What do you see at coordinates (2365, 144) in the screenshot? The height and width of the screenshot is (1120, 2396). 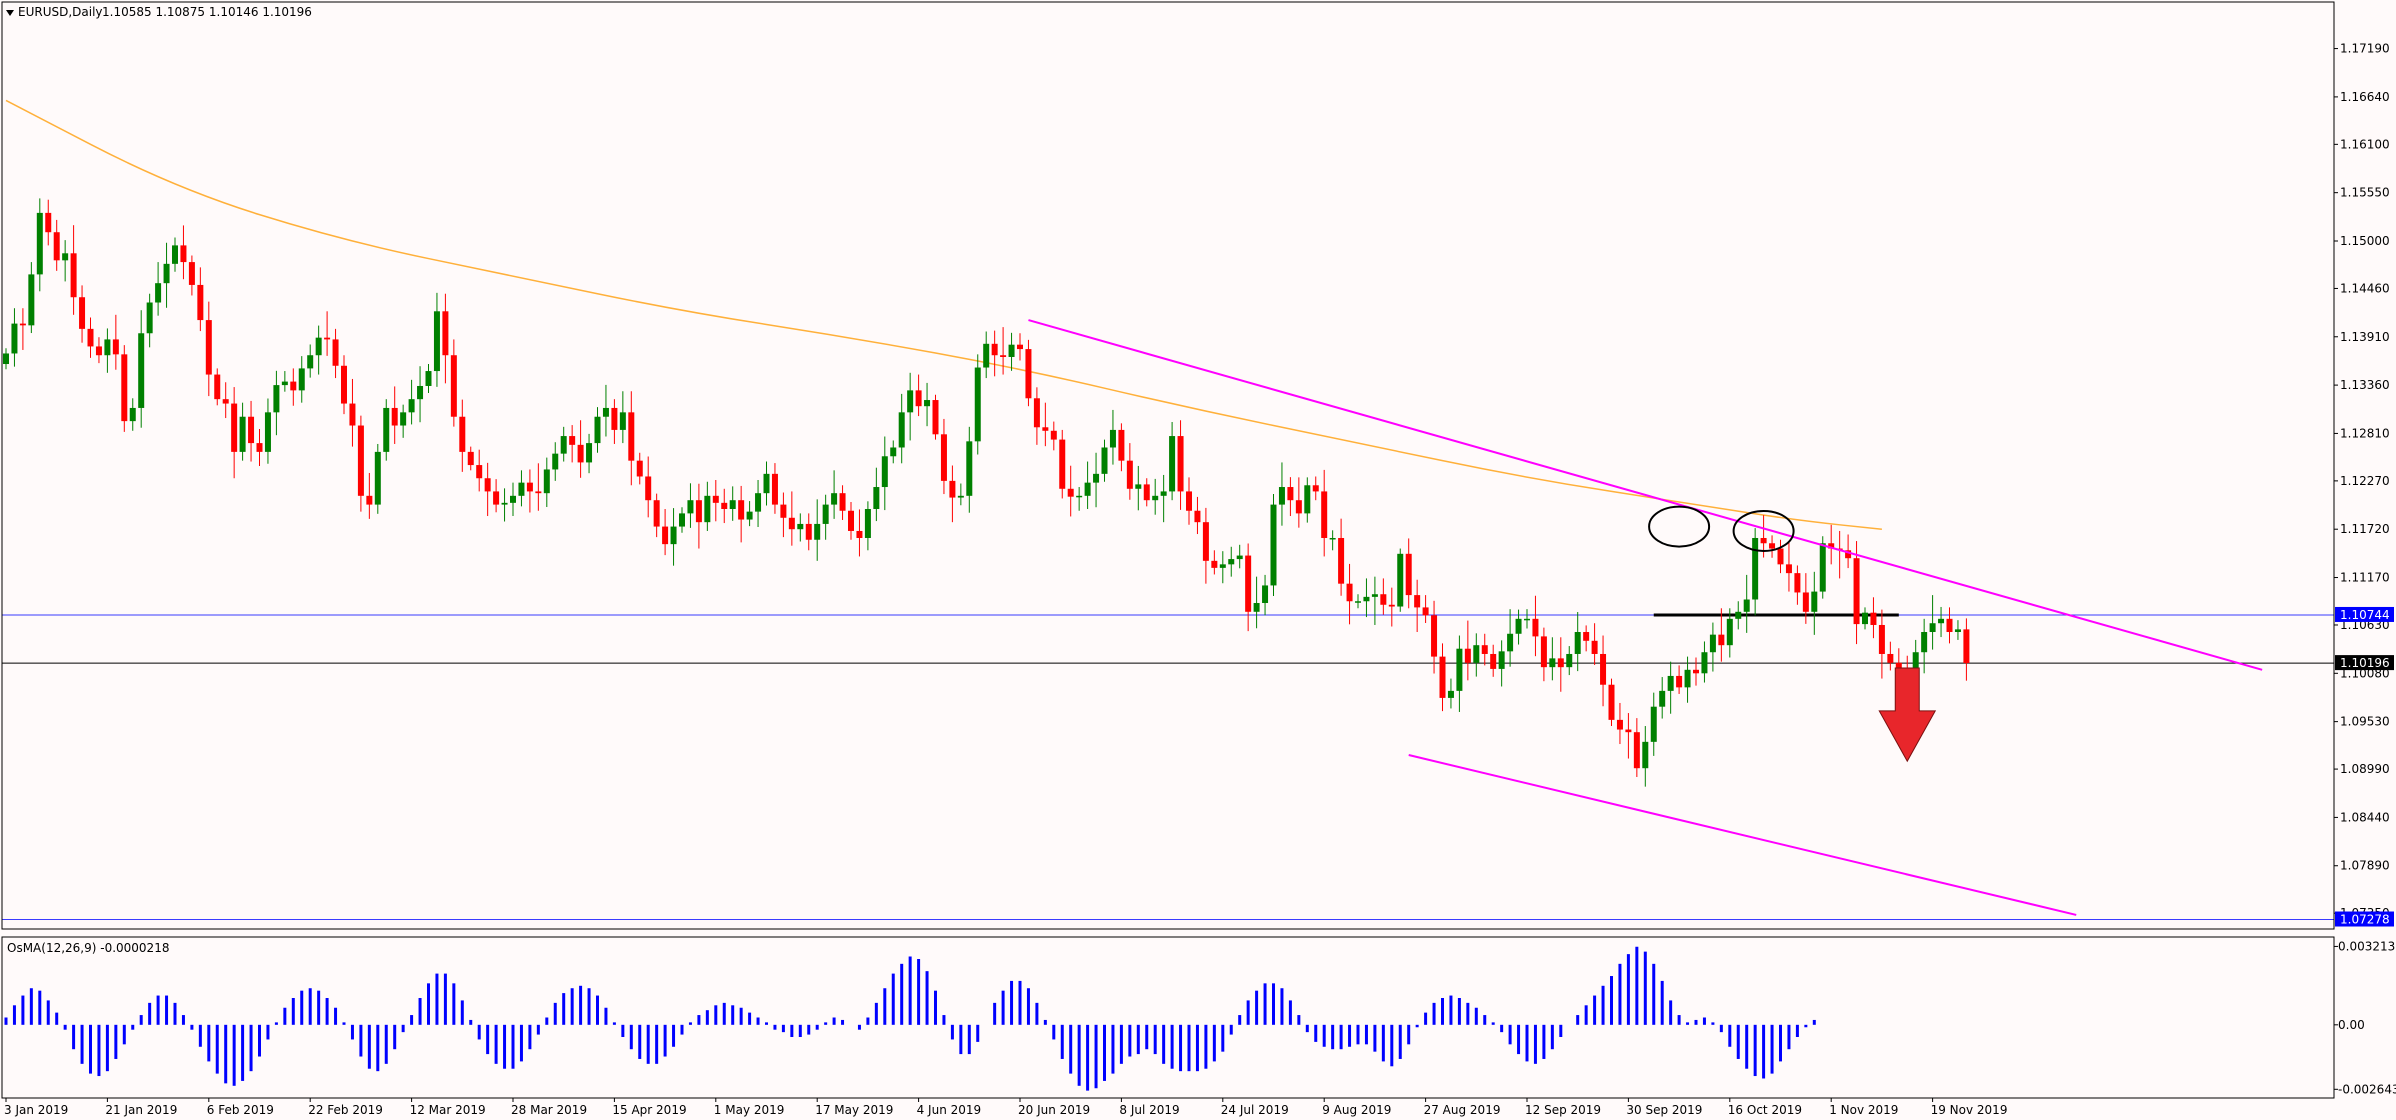 I see `price-tick-label: 1.16100` at bounding box center [2365, 144].